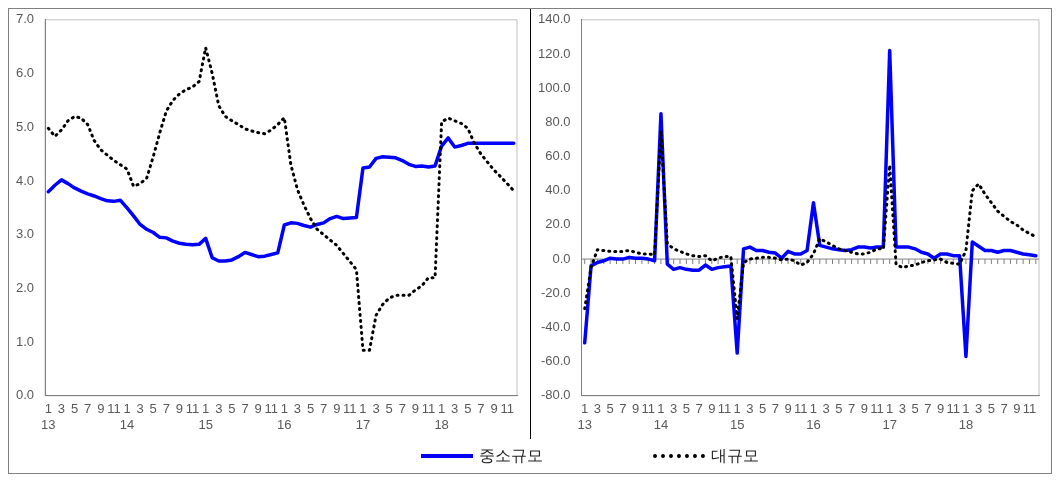 This screenshot has height=483, width=1060. I want to click on y-tick-label: 4.0, so click(25, 180).